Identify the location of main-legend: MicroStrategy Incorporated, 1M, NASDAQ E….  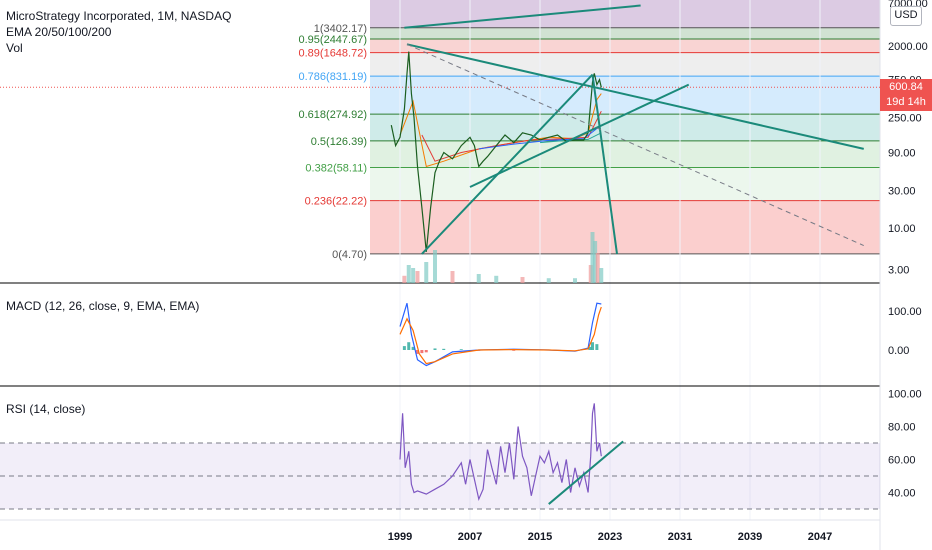
(118, 32).